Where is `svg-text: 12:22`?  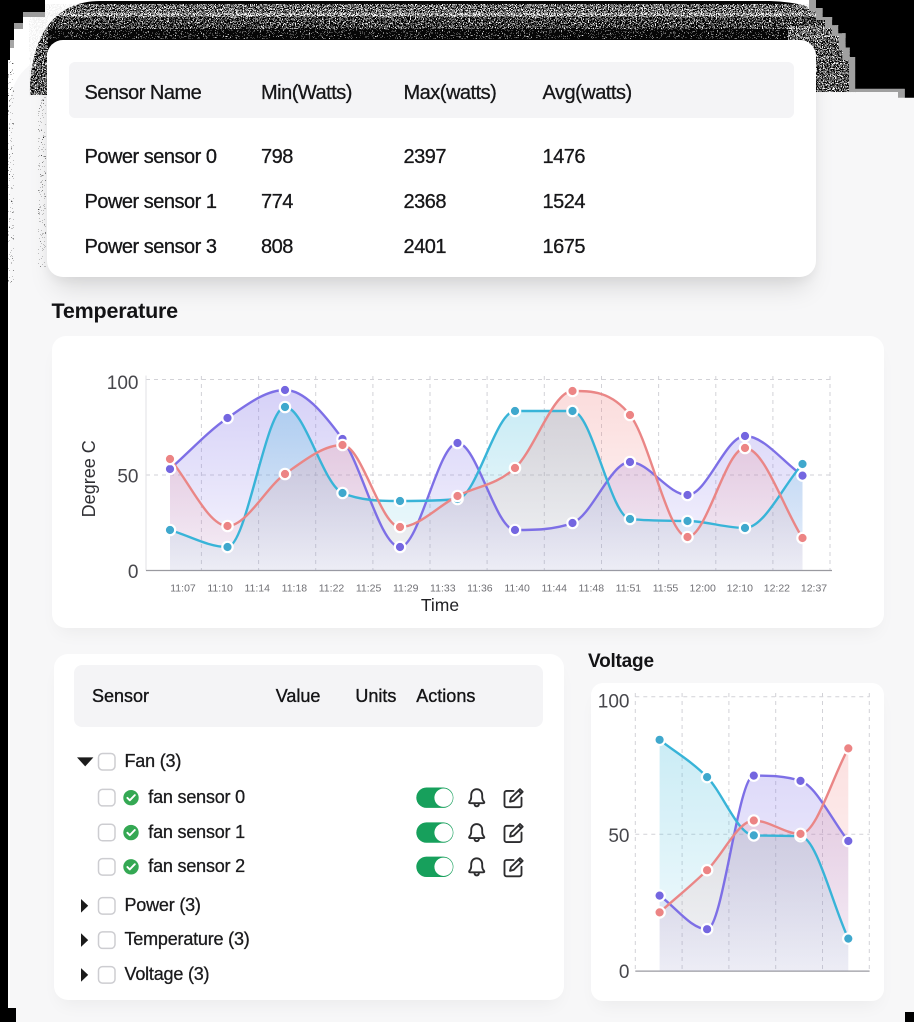 svg-text: 12:22 is located at coordinates (777, 589).